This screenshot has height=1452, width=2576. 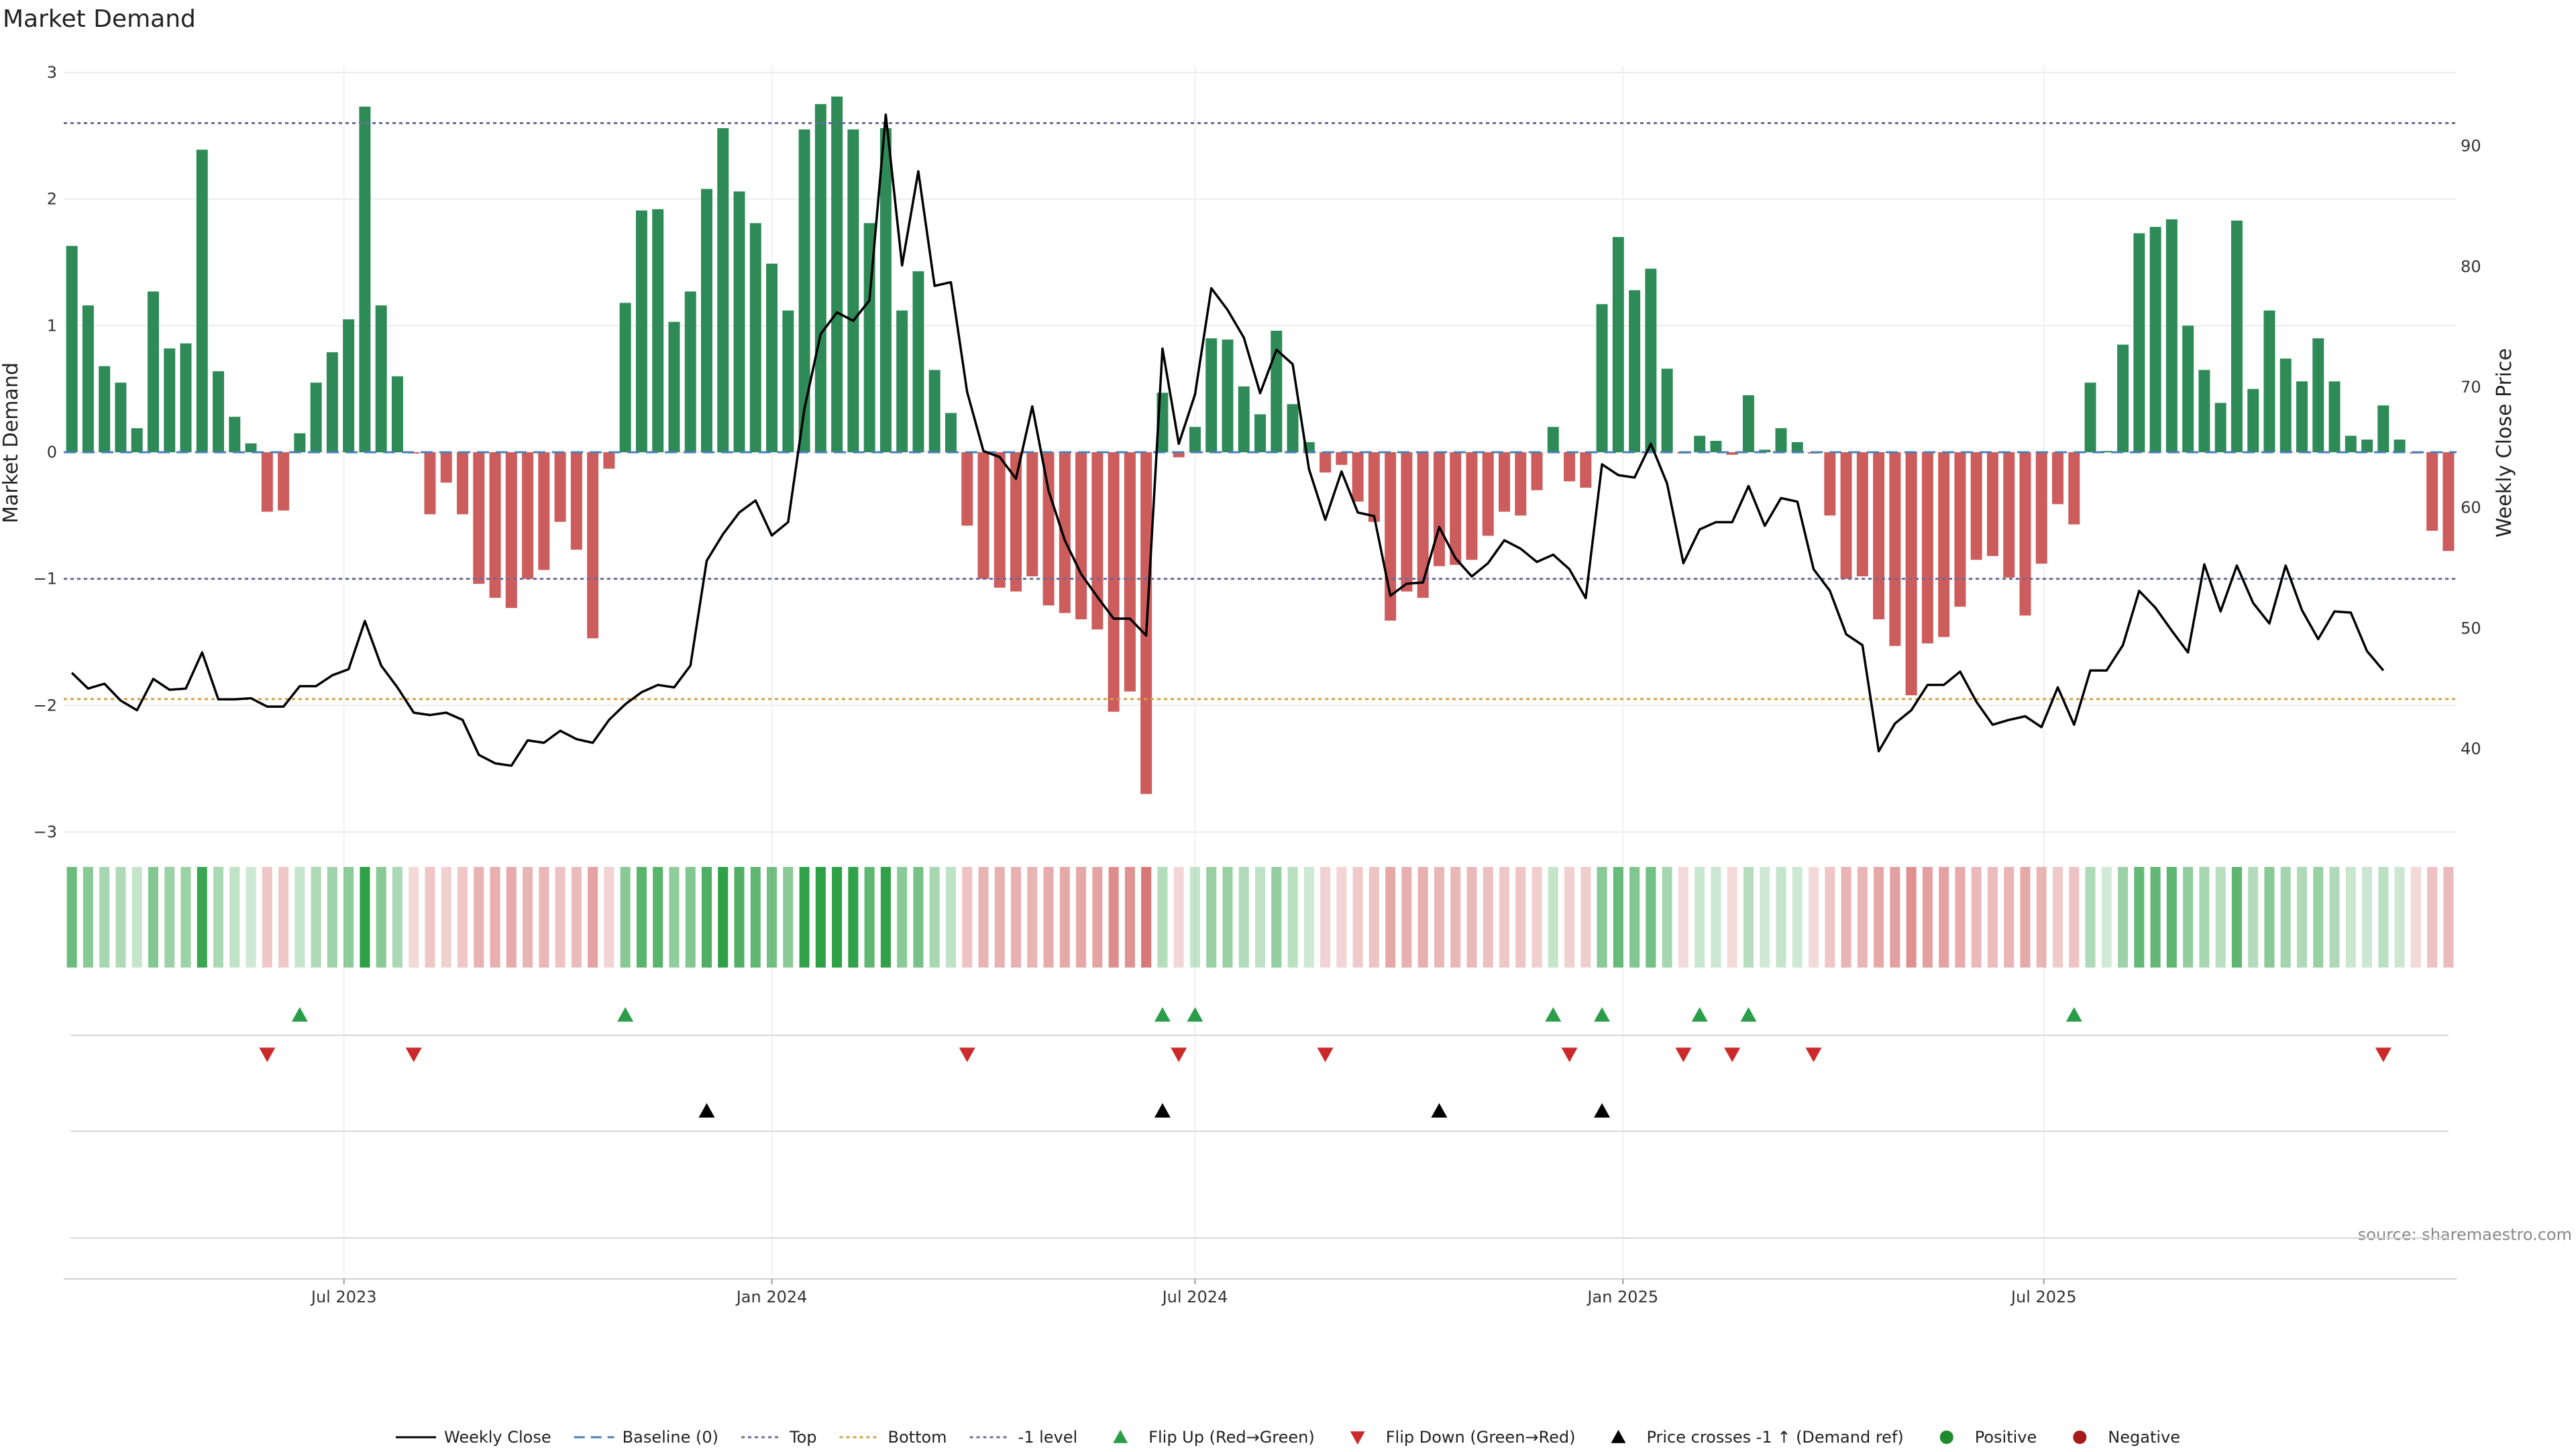 I want to click on y2-tick-label: 50, so click(x=2471, y=628).